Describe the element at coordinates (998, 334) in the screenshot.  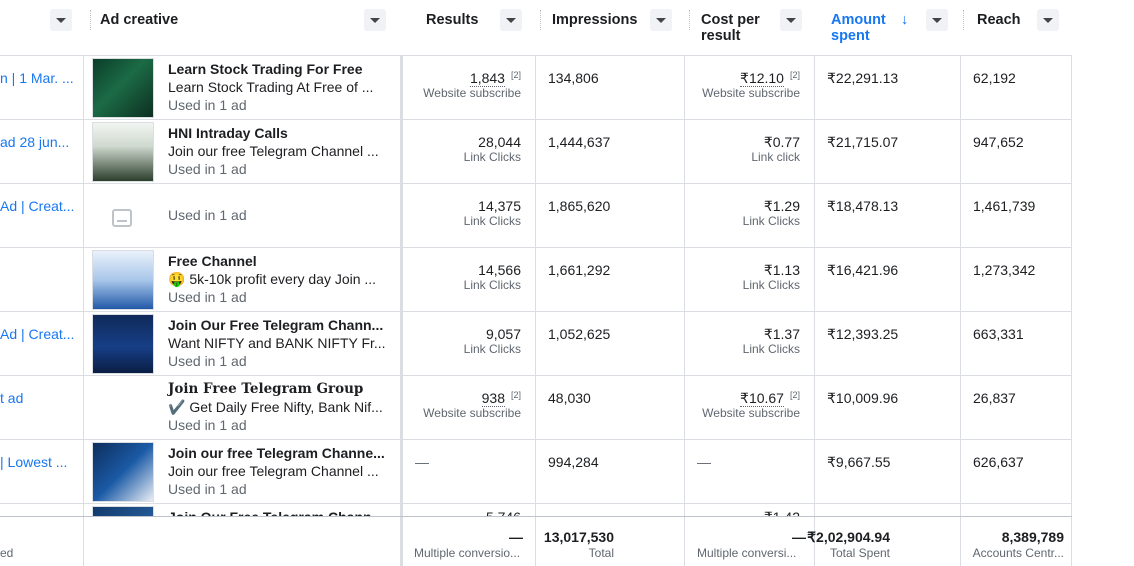
I see `reach-value: 663,331` at that location.